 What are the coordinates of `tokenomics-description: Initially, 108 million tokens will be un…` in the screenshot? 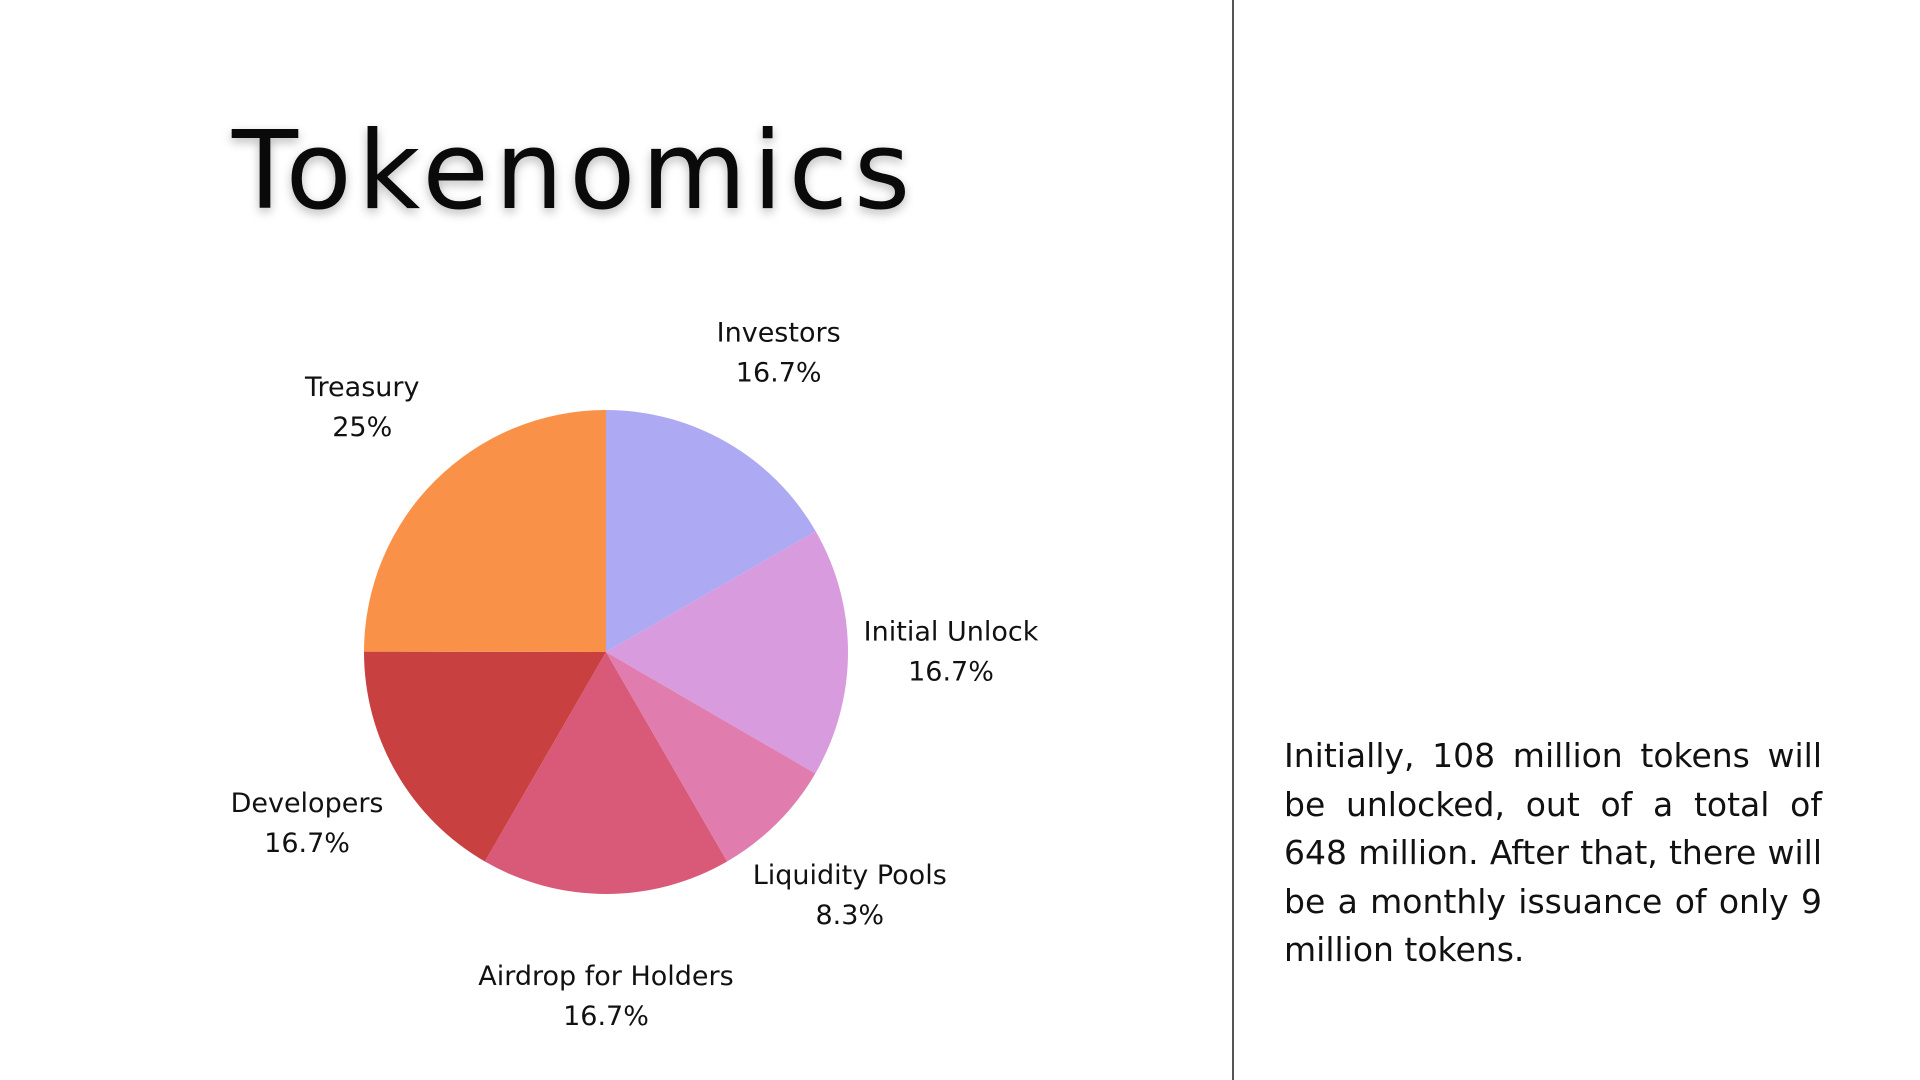 It's located at (1553, 852).